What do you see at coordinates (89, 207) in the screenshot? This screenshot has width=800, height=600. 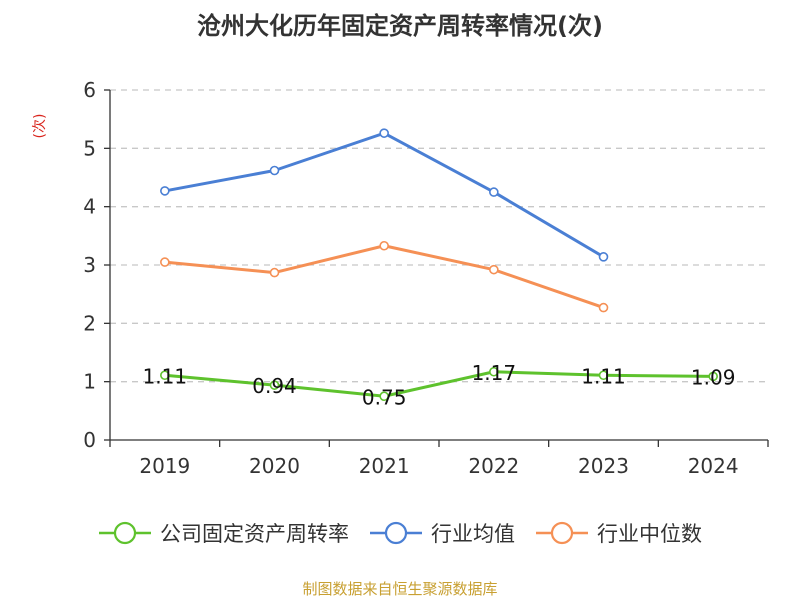 I see `y-tick-label: 4` at bounding box center [89, 207].